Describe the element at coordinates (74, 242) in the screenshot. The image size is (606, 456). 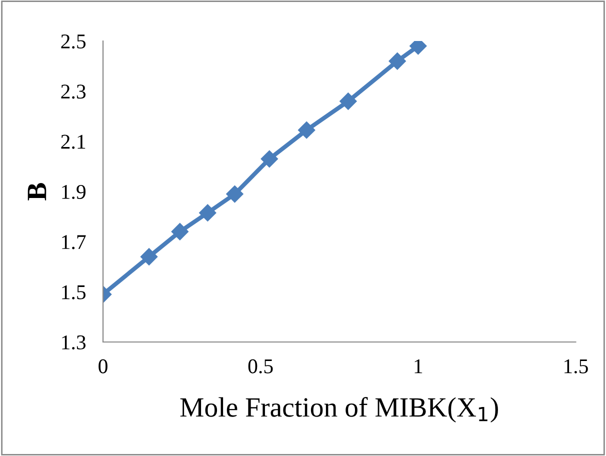
I see `y-tick-label: 1.7` at that location.